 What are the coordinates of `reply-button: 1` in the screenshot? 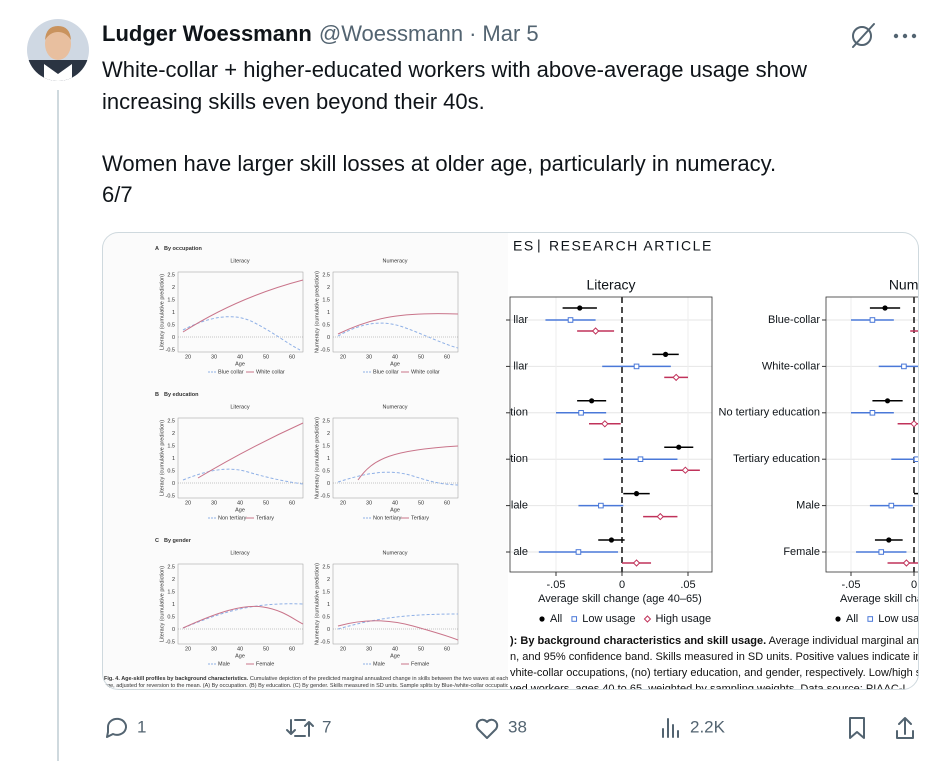 It's located at (126, 727).